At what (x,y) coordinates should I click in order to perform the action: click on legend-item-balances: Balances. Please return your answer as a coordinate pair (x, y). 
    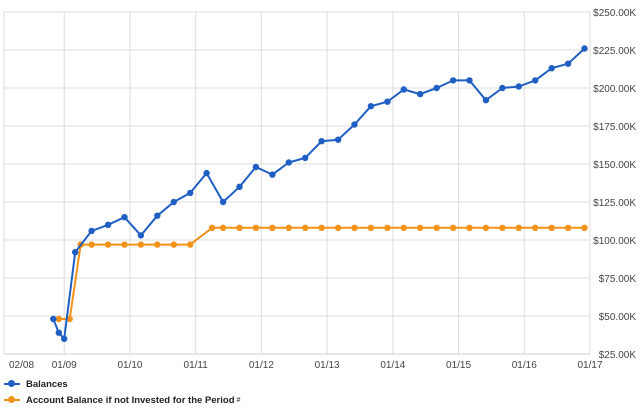
    Looking at the image, I should click on (122, 384).